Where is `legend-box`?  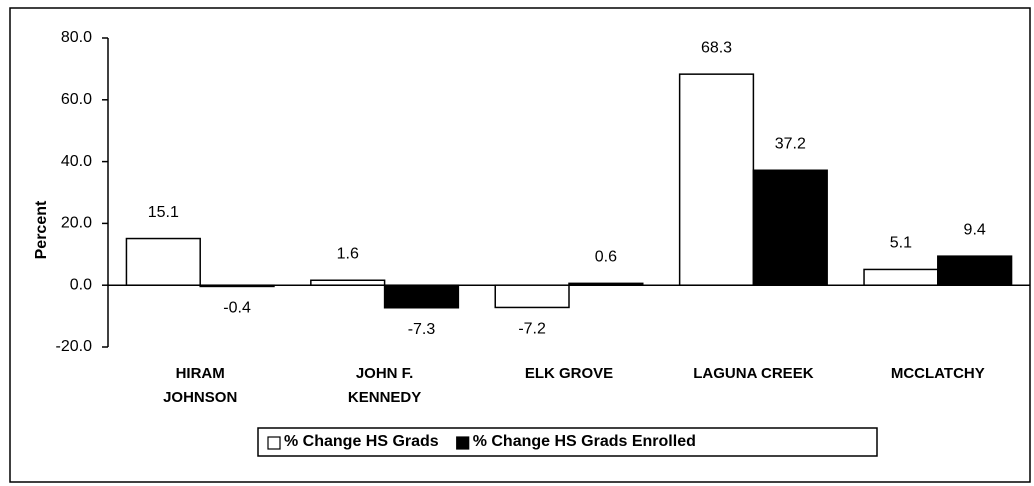
legend-box is located at coordinates (567, 442).